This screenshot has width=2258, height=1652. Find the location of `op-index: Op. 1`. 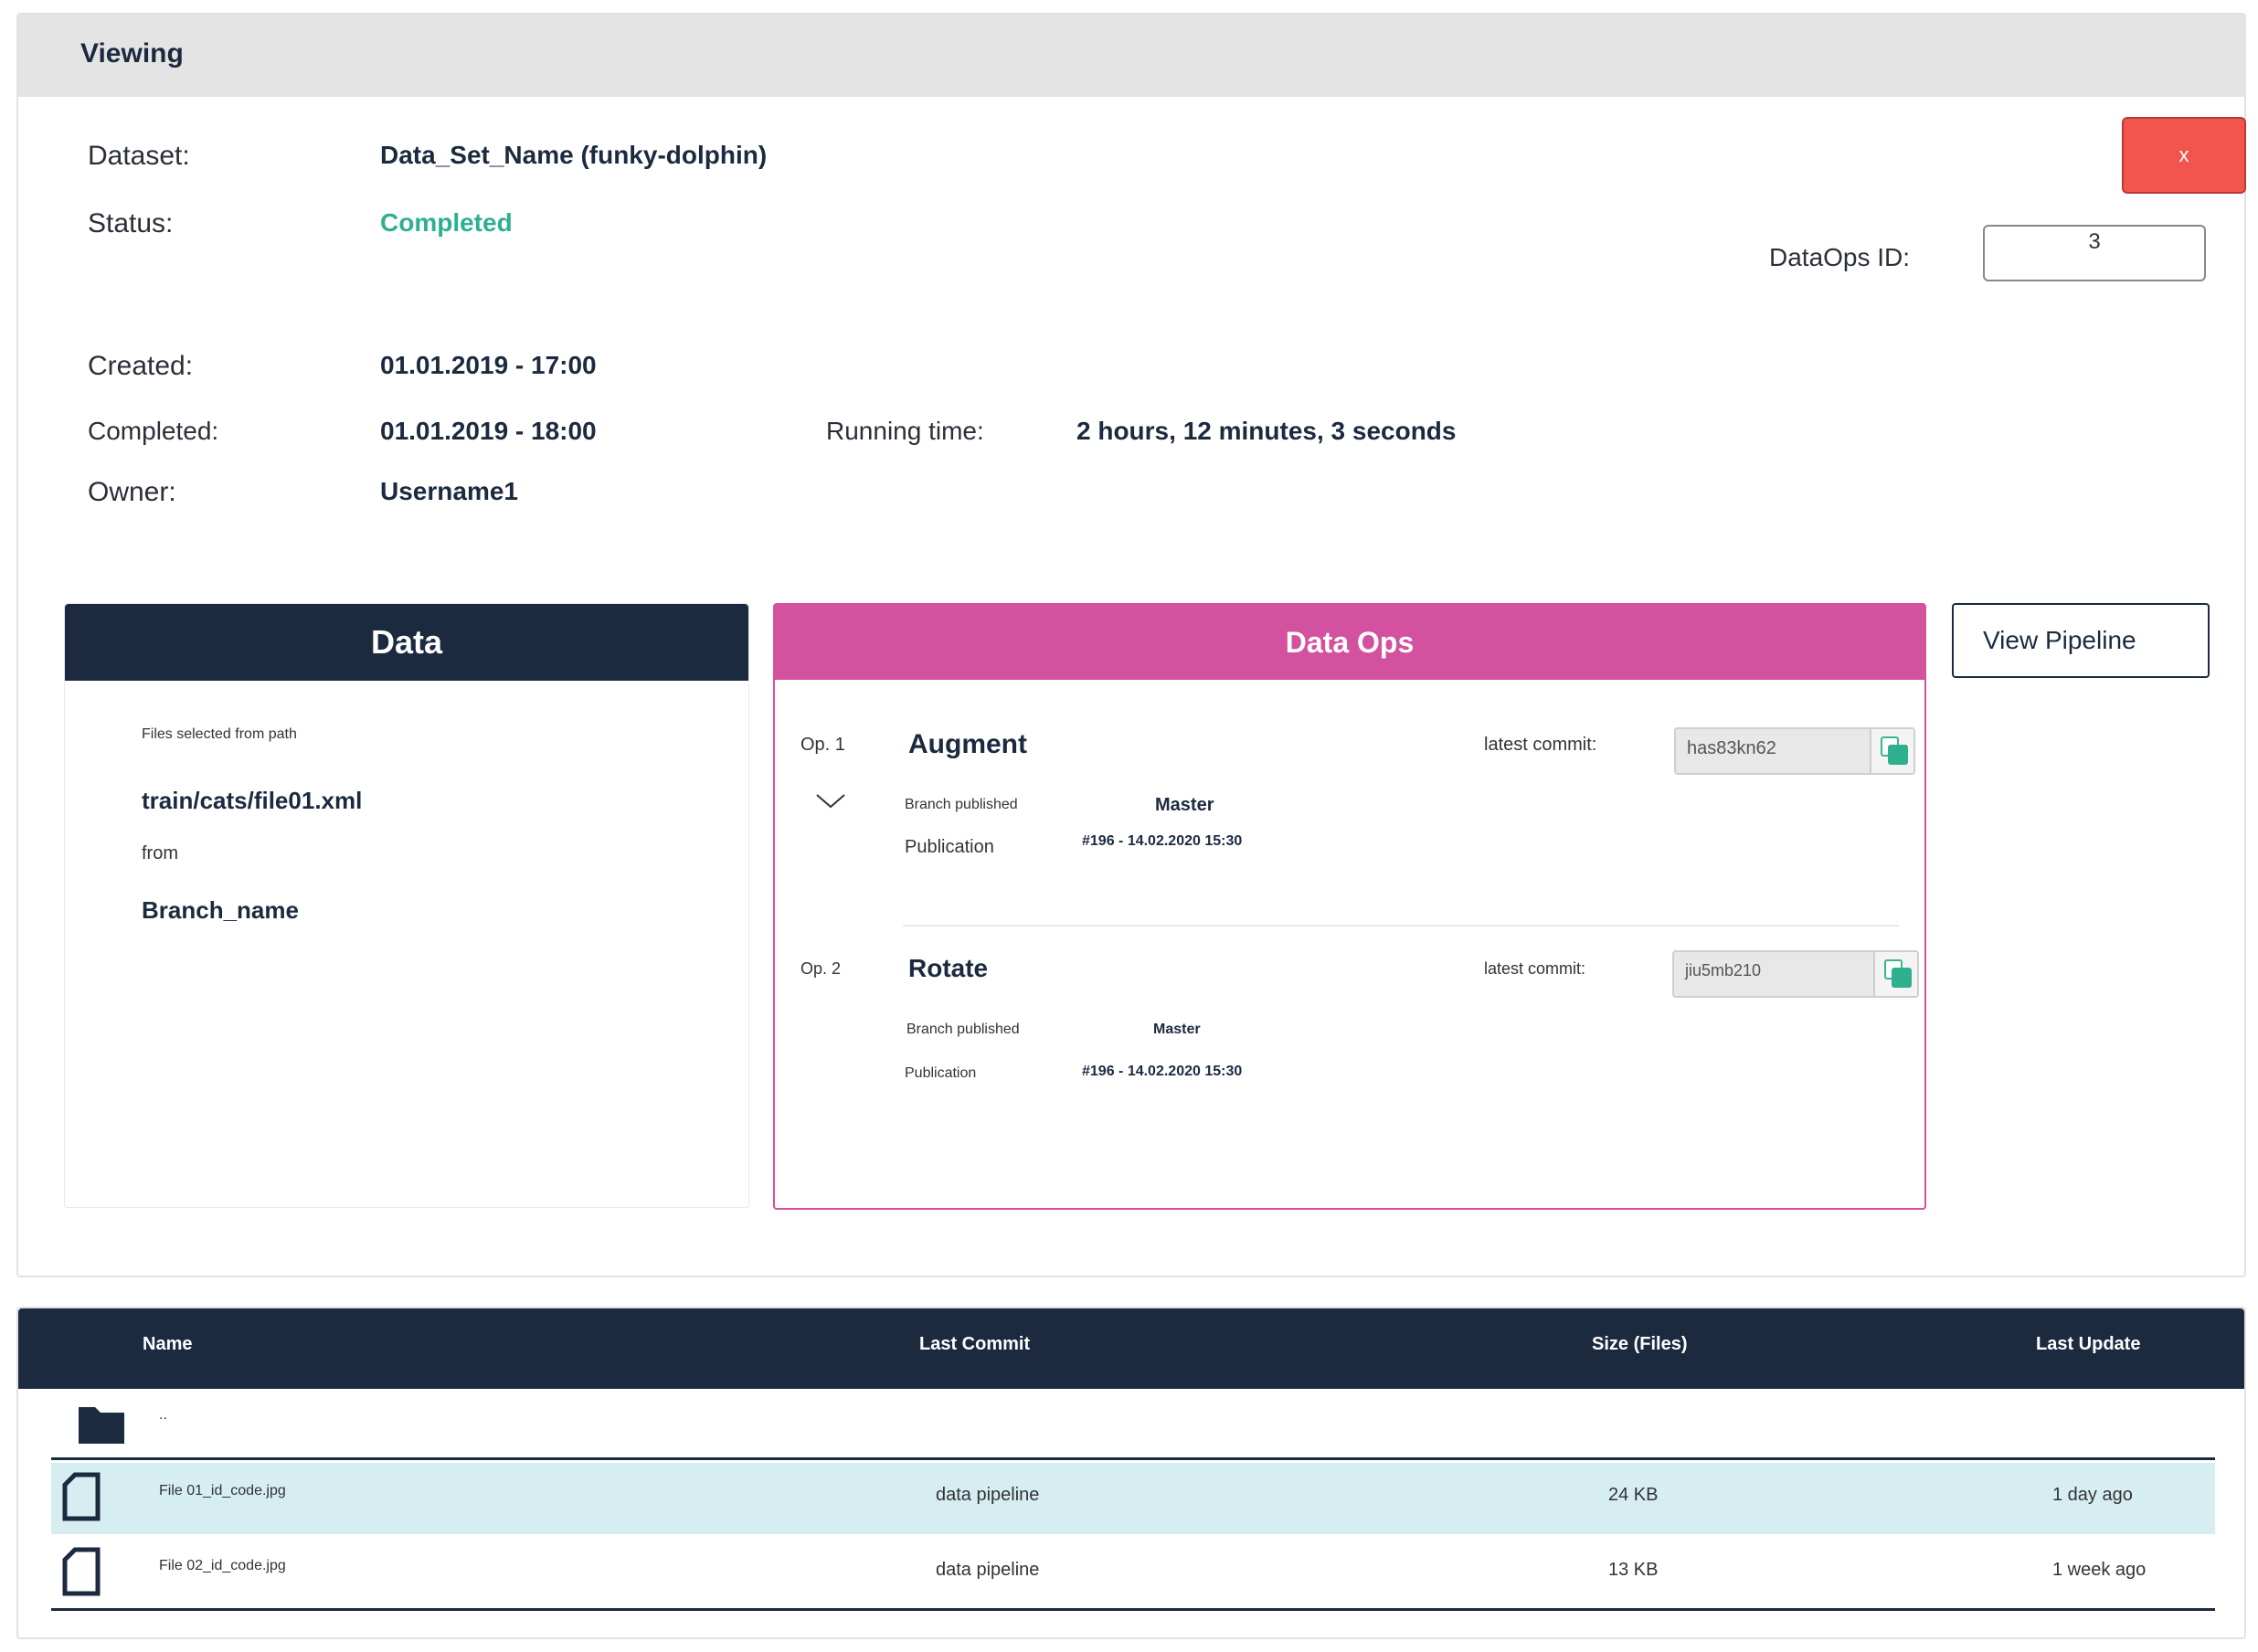

op-index: Op. 1 is located at coordinates (822, 745).